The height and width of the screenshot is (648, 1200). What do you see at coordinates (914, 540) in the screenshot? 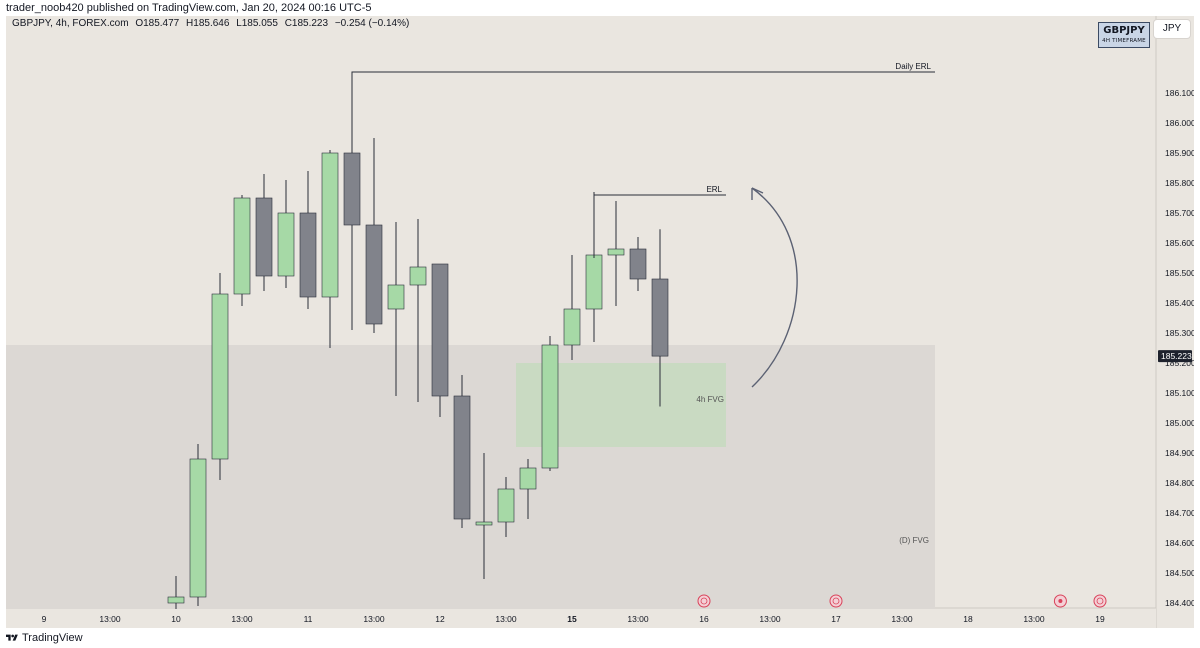
I see `daily-fvg-label: (D) FVG` at bounding box center [914, 540].